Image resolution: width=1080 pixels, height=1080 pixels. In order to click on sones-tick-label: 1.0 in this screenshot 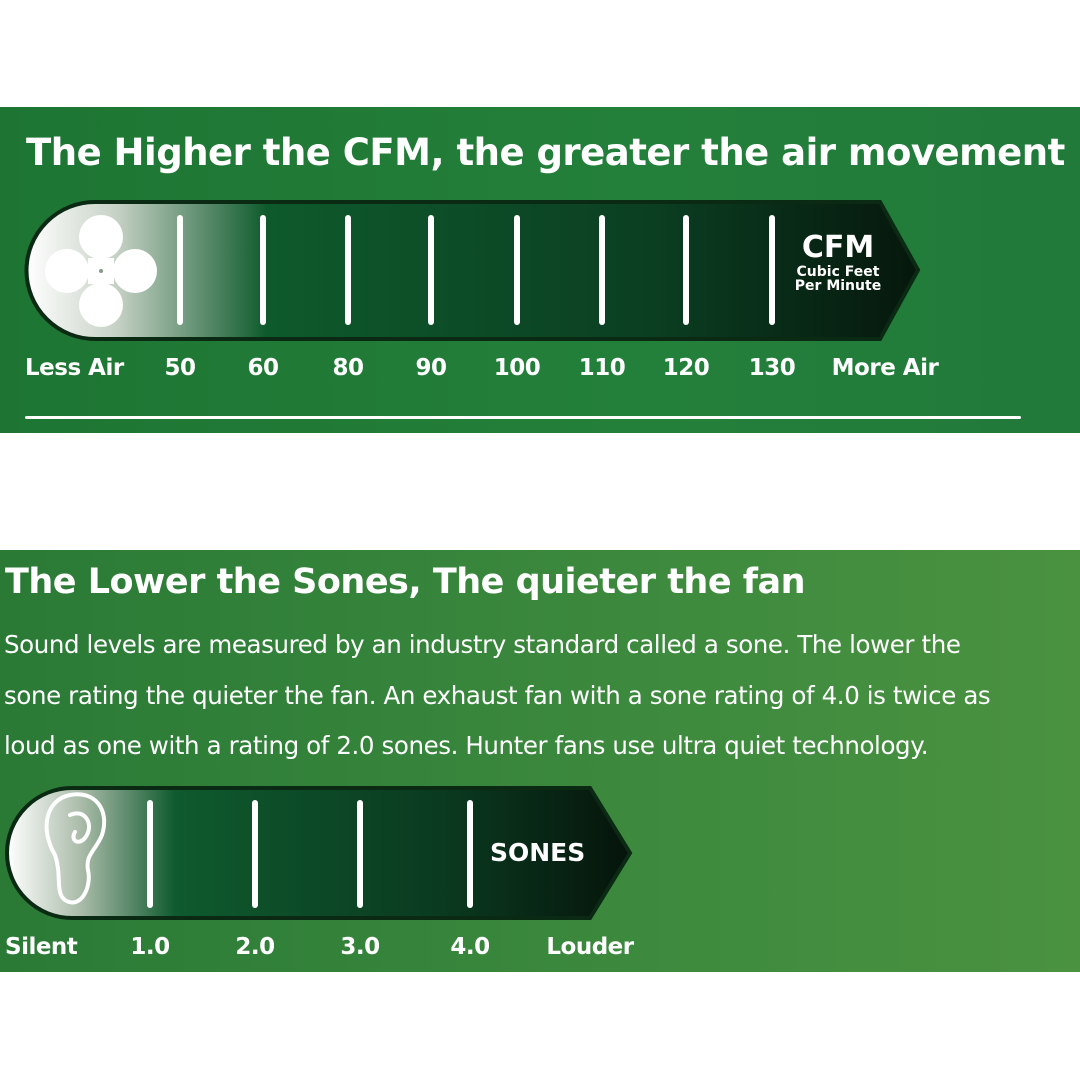, I will do `click(150, 947)`.